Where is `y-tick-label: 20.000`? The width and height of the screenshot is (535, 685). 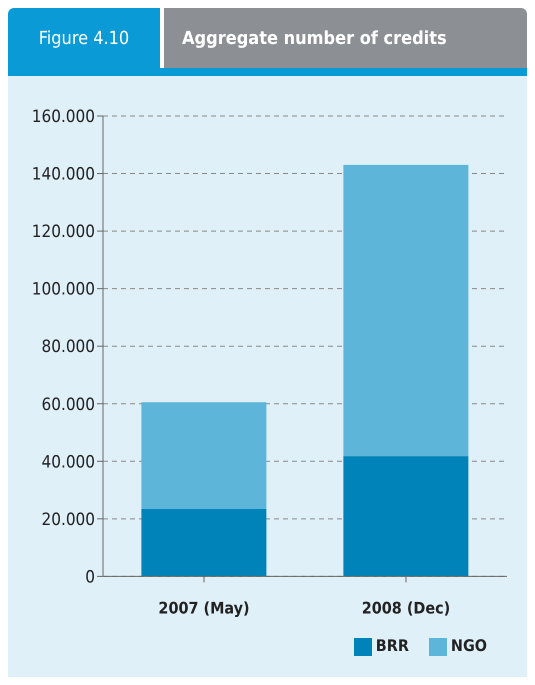 y-tick-label: 20.000 is located at coordinates (68, 520).